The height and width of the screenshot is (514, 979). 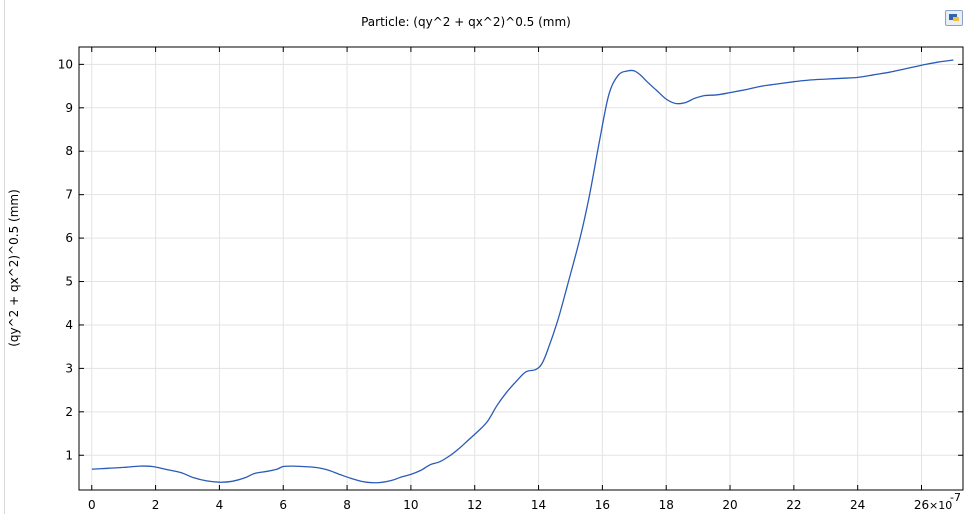 What do you see at coordinates (69, 238) in the screenshot?
I see `y-tick-label: 6` at bounding box center [69, 238].